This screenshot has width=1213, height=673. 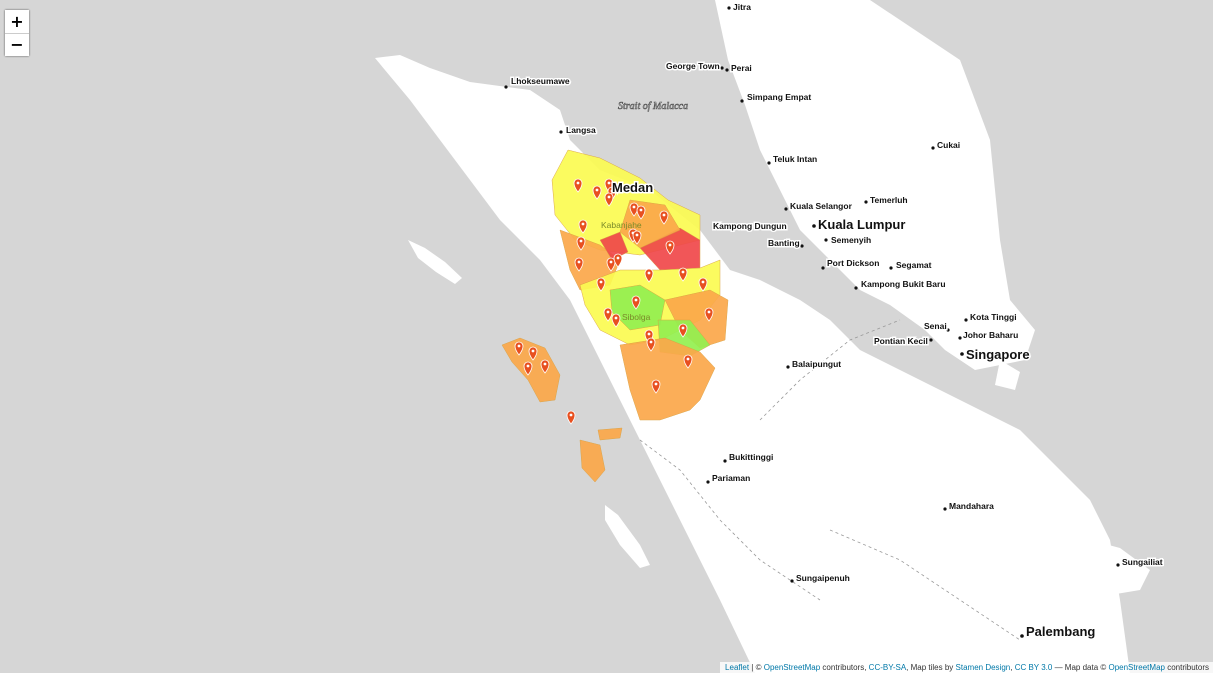 I want to click on svg-text: Kabanjahe, so click(x=621, y=225).